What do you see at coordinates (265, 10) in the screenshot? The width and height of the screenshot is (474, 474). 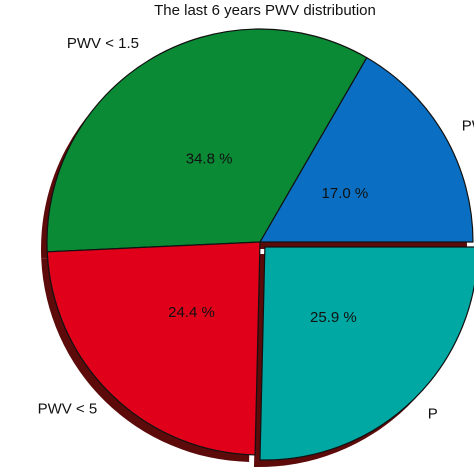 I see `chart-title: The last 6 years PWV distribution` at bounding box center [265, 10].